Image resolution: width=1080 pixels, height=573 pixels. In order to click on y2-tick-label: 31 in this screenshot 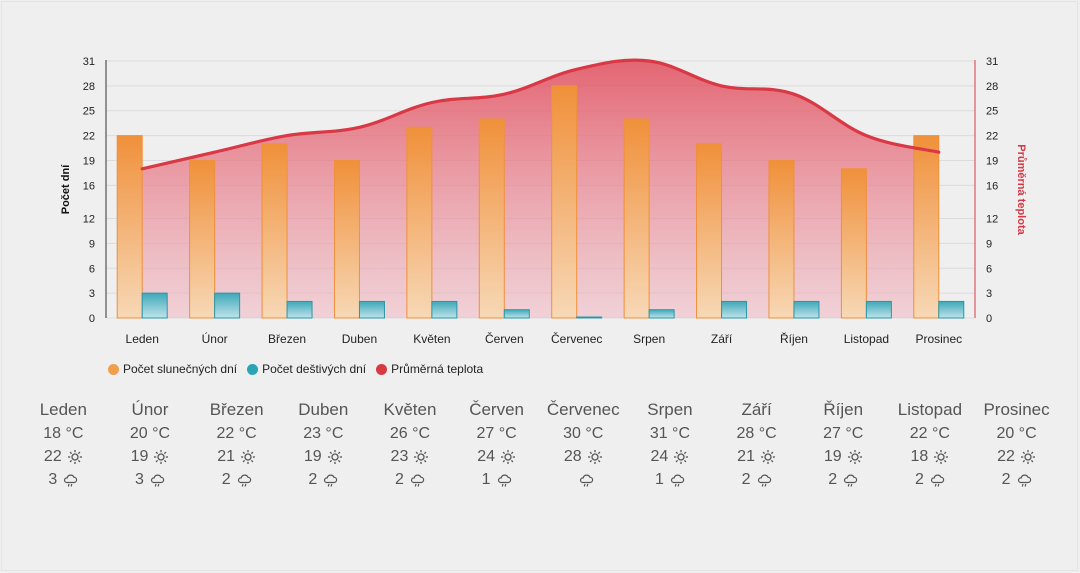, I will do `click(992, 62)`.